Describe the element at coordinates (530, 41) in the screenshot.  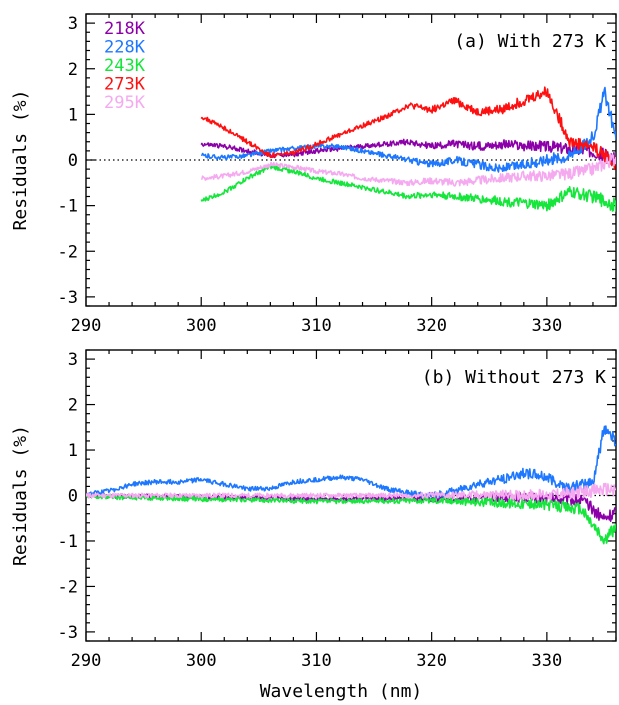
I see `panel-label: (a) With 273 K` at that location.